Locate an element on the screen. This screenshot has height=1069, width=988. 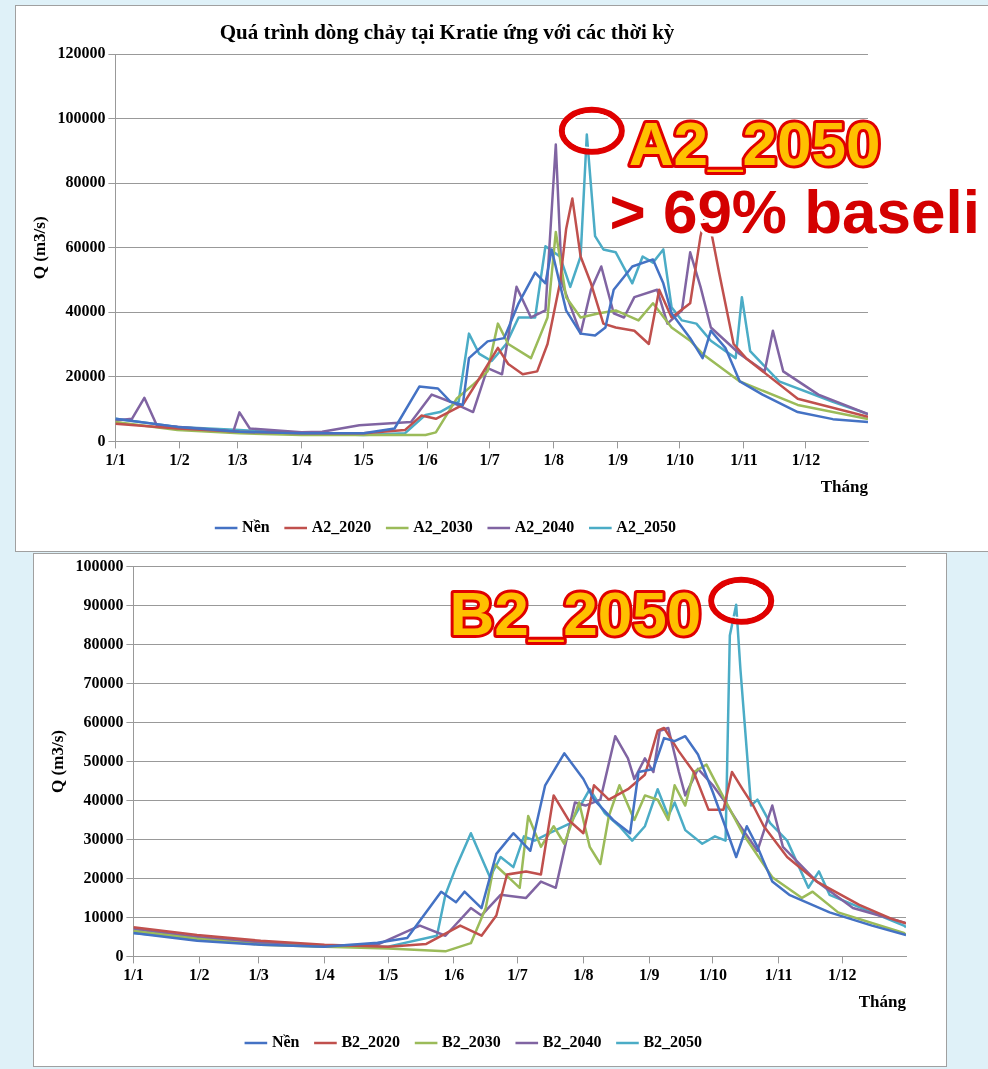
y-tick-label: 10000 is located at coordinates (103, 916).